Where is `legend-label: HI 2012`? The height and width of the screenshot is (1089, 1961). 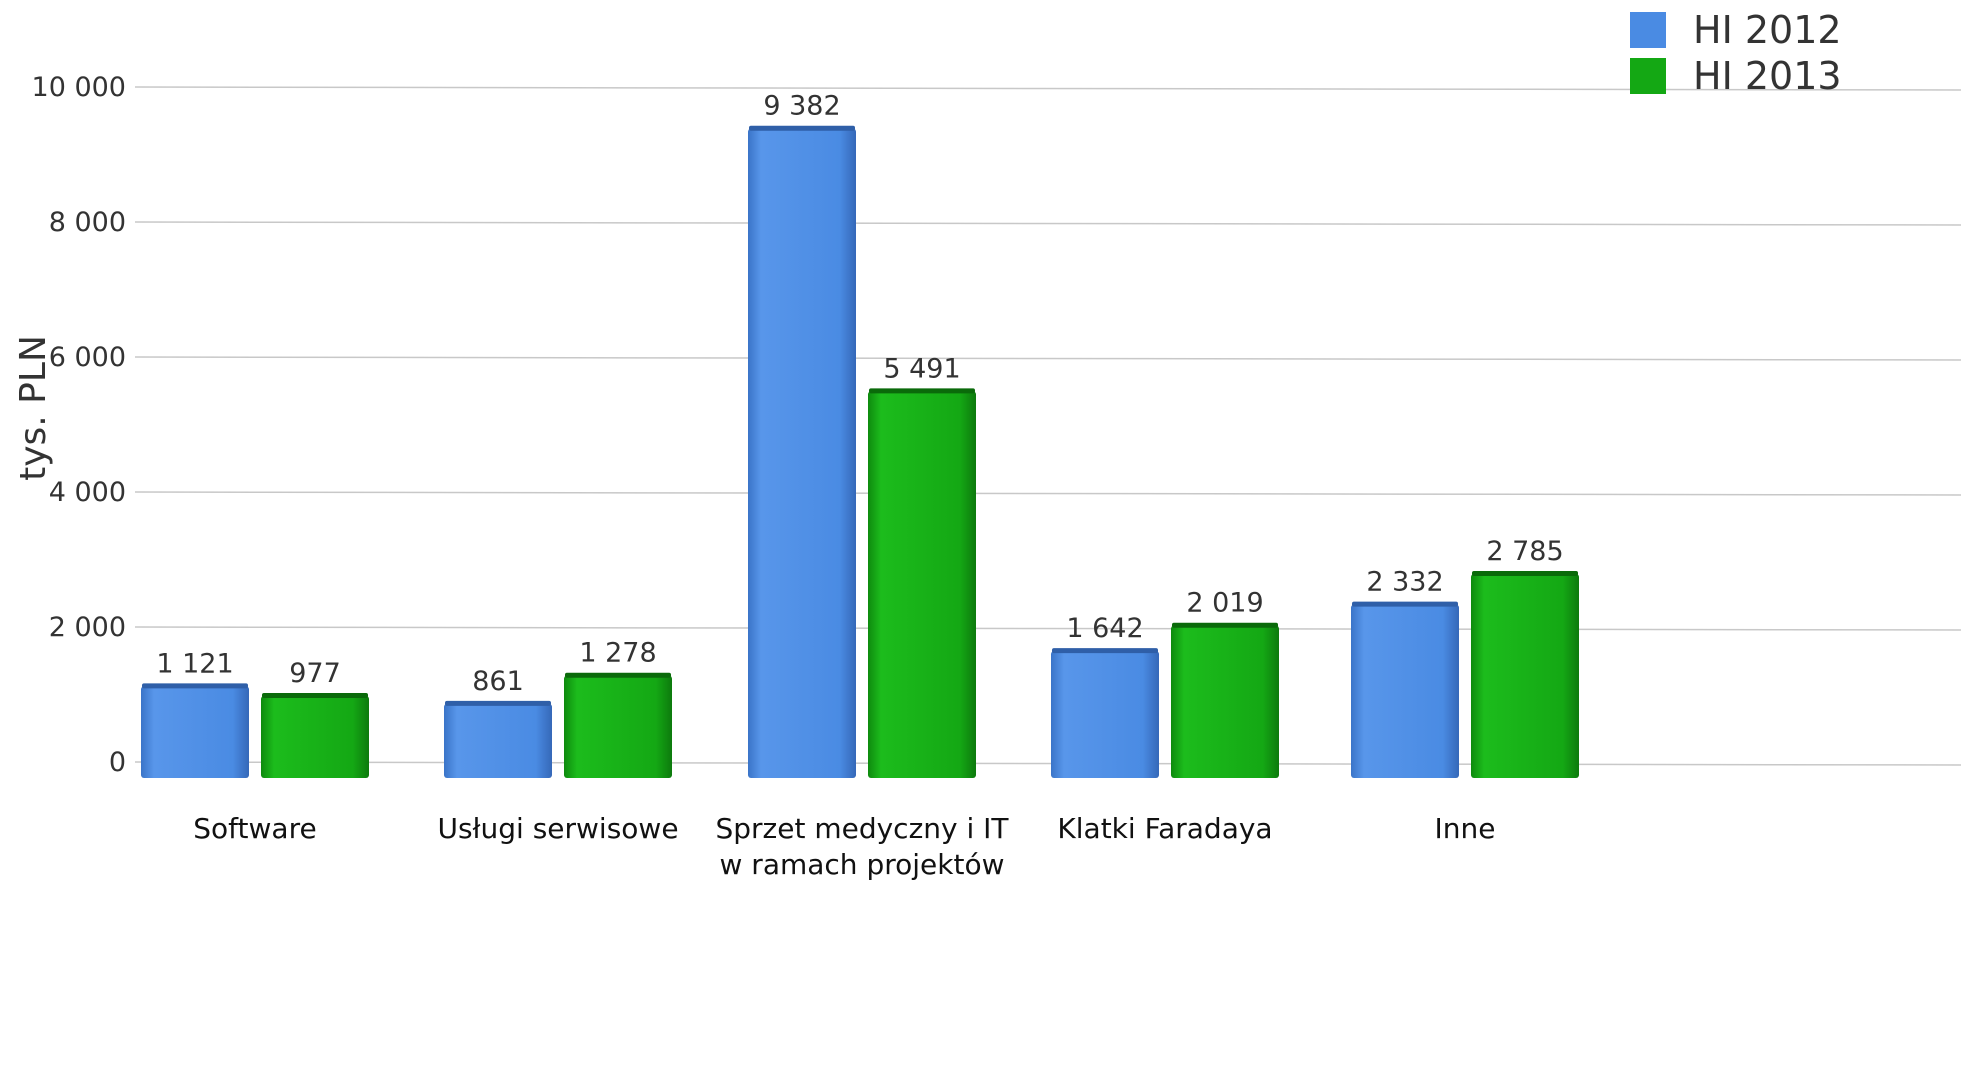
legend-label: HI 2012 is located at coordinates (1767, 30).